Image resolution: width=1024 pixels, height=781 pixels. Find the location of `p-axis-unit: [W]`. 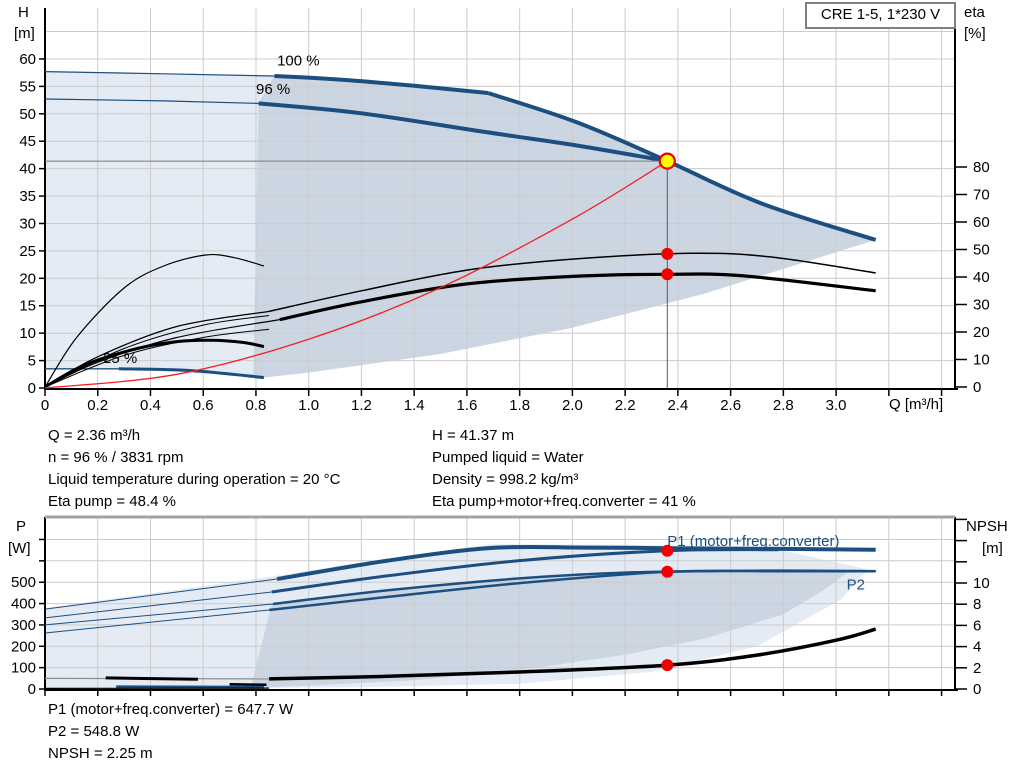

p-axis-unit: [W] is located at coordinates (19, 548).